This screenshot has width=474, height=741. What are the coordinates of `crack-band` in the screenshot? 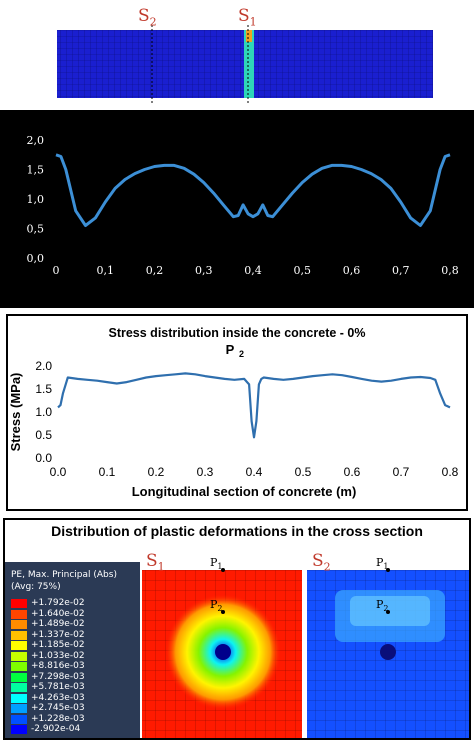 It's located at (249, 64).